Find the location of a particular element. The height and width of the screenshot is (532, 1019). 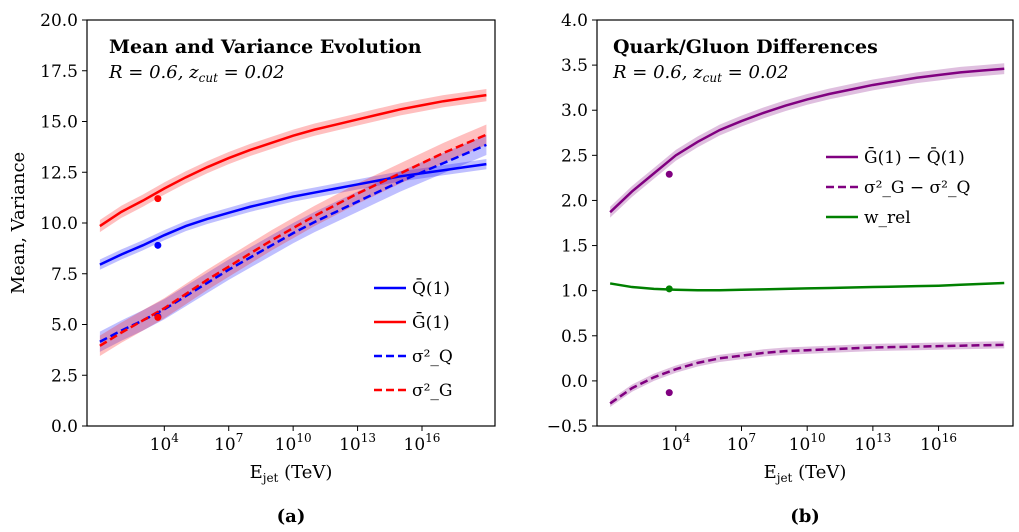

panel-a-legend-label-1: Ḡ(1) is located at coordinates (431, 322).